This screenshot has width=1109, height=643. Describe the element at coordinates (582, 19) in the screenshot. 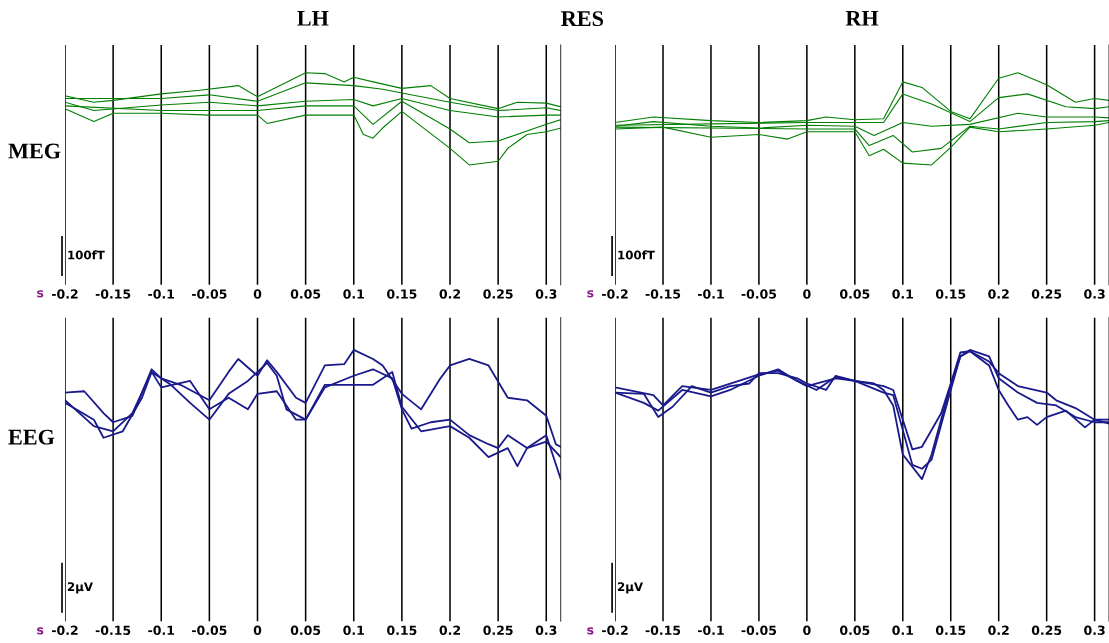

I see `text: RES` at that location.